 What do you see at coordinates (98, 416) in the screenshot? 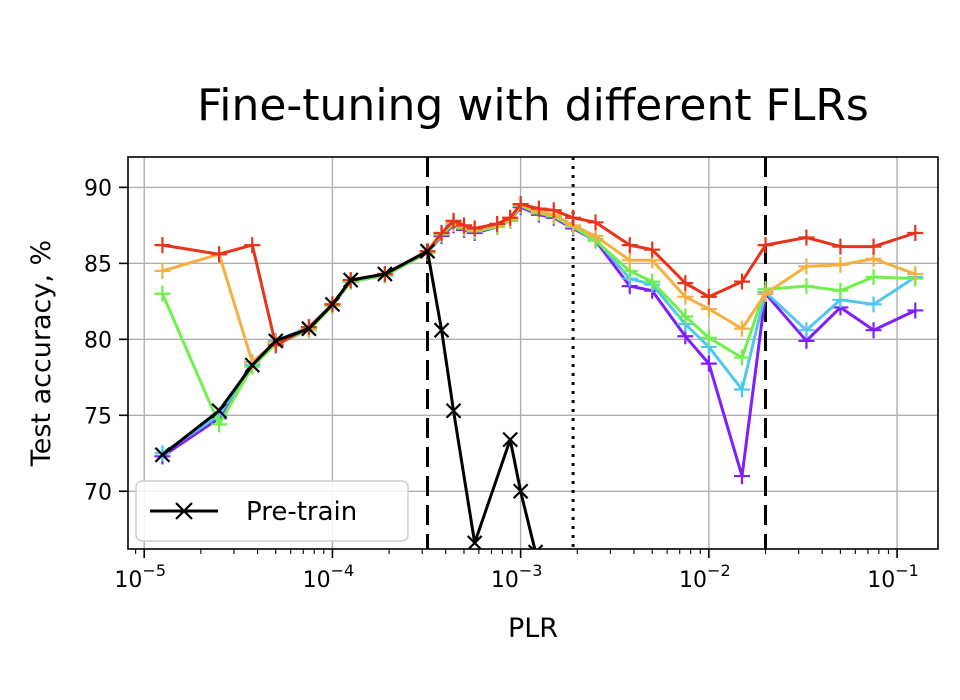
I see `y-tick-label: 75` at bounding box center [98, 416].